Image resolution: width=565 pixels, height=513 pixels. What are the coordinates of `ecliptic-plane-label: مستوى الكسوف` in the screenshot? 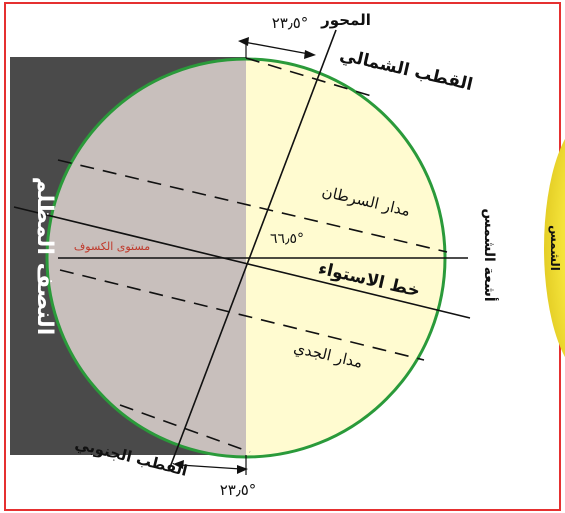 It's located at (112, 246).